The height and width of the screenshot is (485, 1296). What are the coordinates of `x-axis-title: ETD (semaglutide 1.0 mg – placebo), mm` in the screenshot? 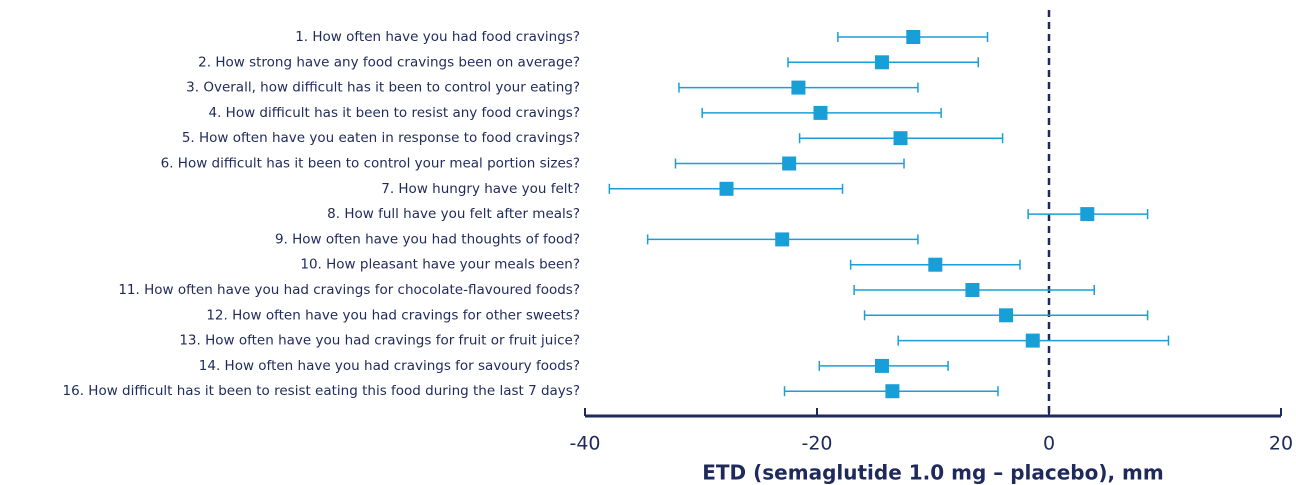 It's located at (932, 473).